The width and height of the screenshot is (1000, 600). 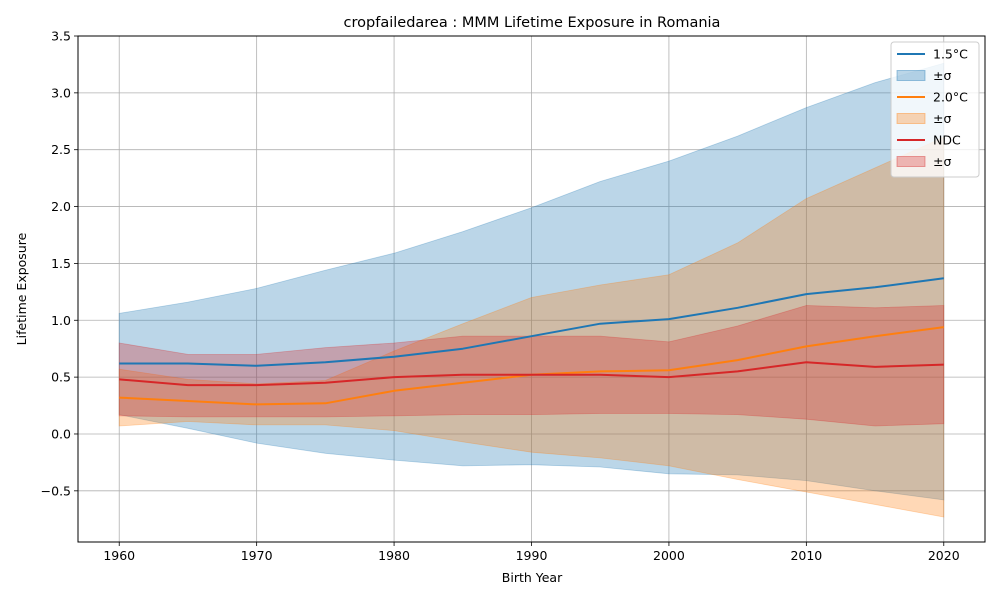 What do you see at coordinates (61, 320) in the screenshot?
I see `y-tick-label: 1.0` at bounding box center [61, 320].